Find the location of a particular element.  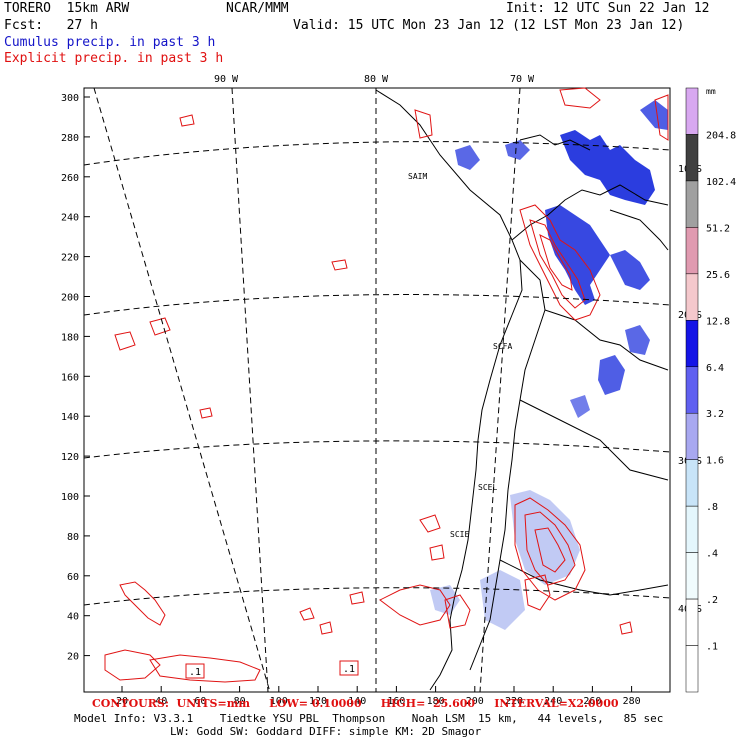

colorbar-level: .8 is located at coordinates (712, 507).